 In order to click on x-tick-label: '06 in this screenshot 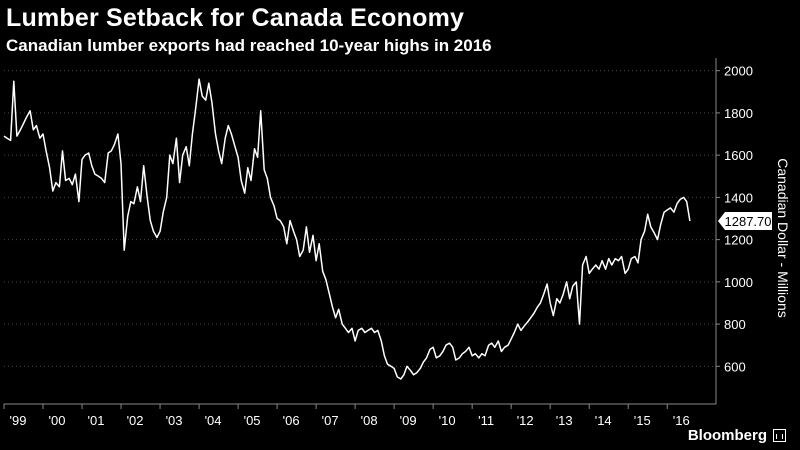, I will do `click(291, 420)`.